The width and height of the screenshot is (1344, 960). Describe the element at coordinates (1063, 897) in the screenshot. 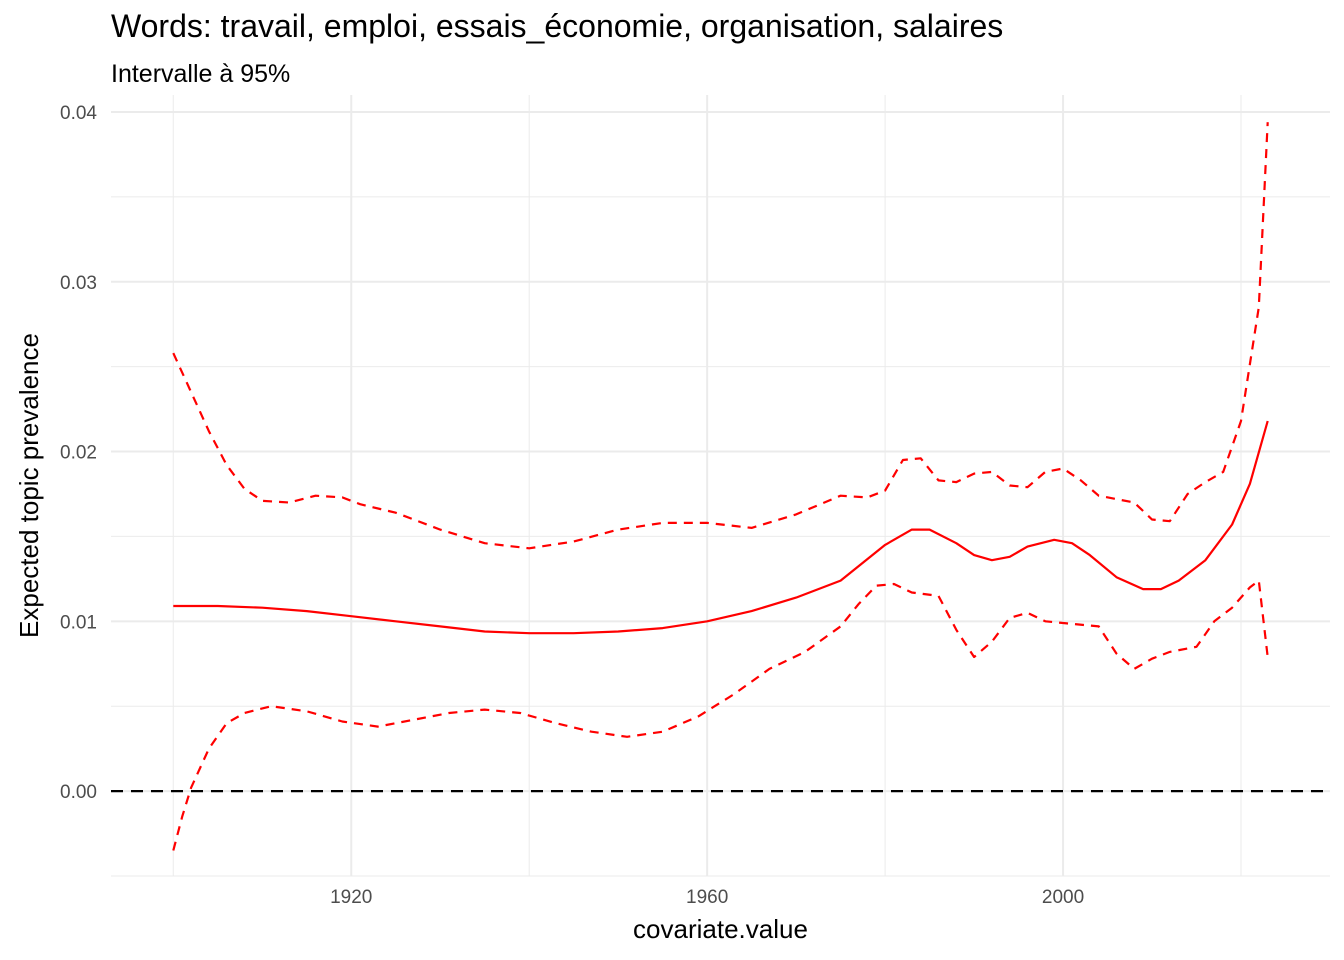

I see `x-tick-label: 2000` at that location.